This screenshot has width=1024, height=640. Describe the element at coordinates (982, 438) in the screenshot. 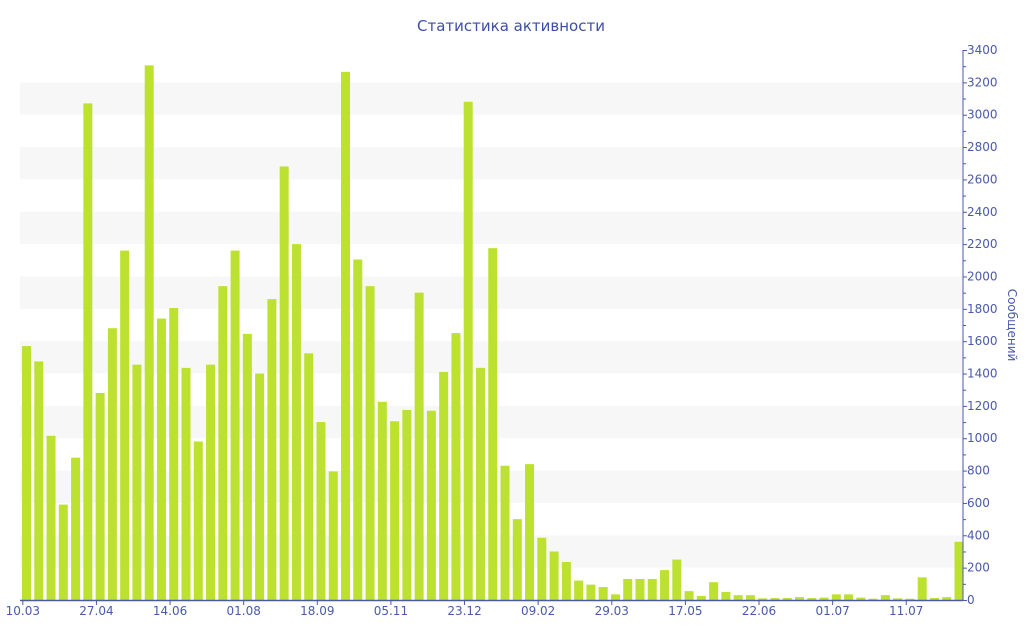

I see `y-tick-label: 1000` at that location.